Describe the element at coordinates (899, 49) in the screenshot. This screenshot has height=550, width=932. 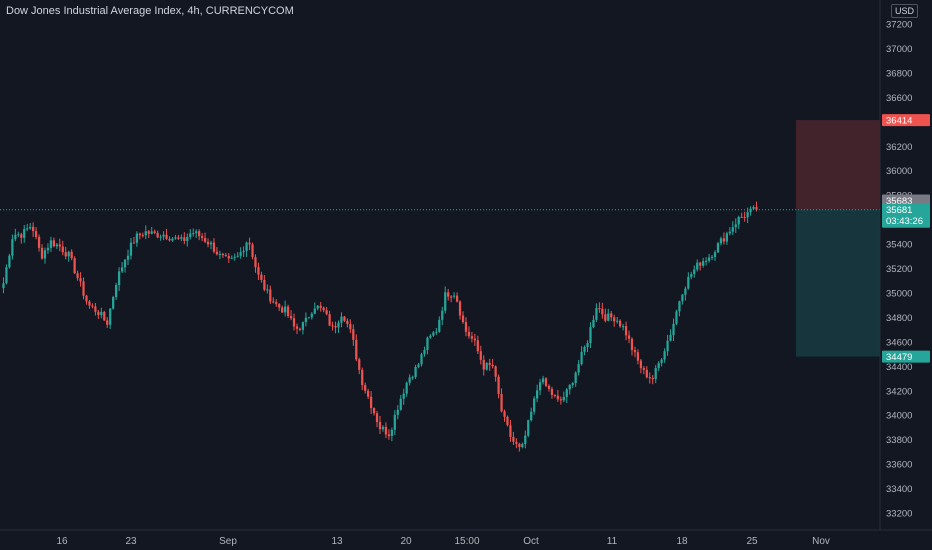
I see `y-tick-label: 37000` at that location.